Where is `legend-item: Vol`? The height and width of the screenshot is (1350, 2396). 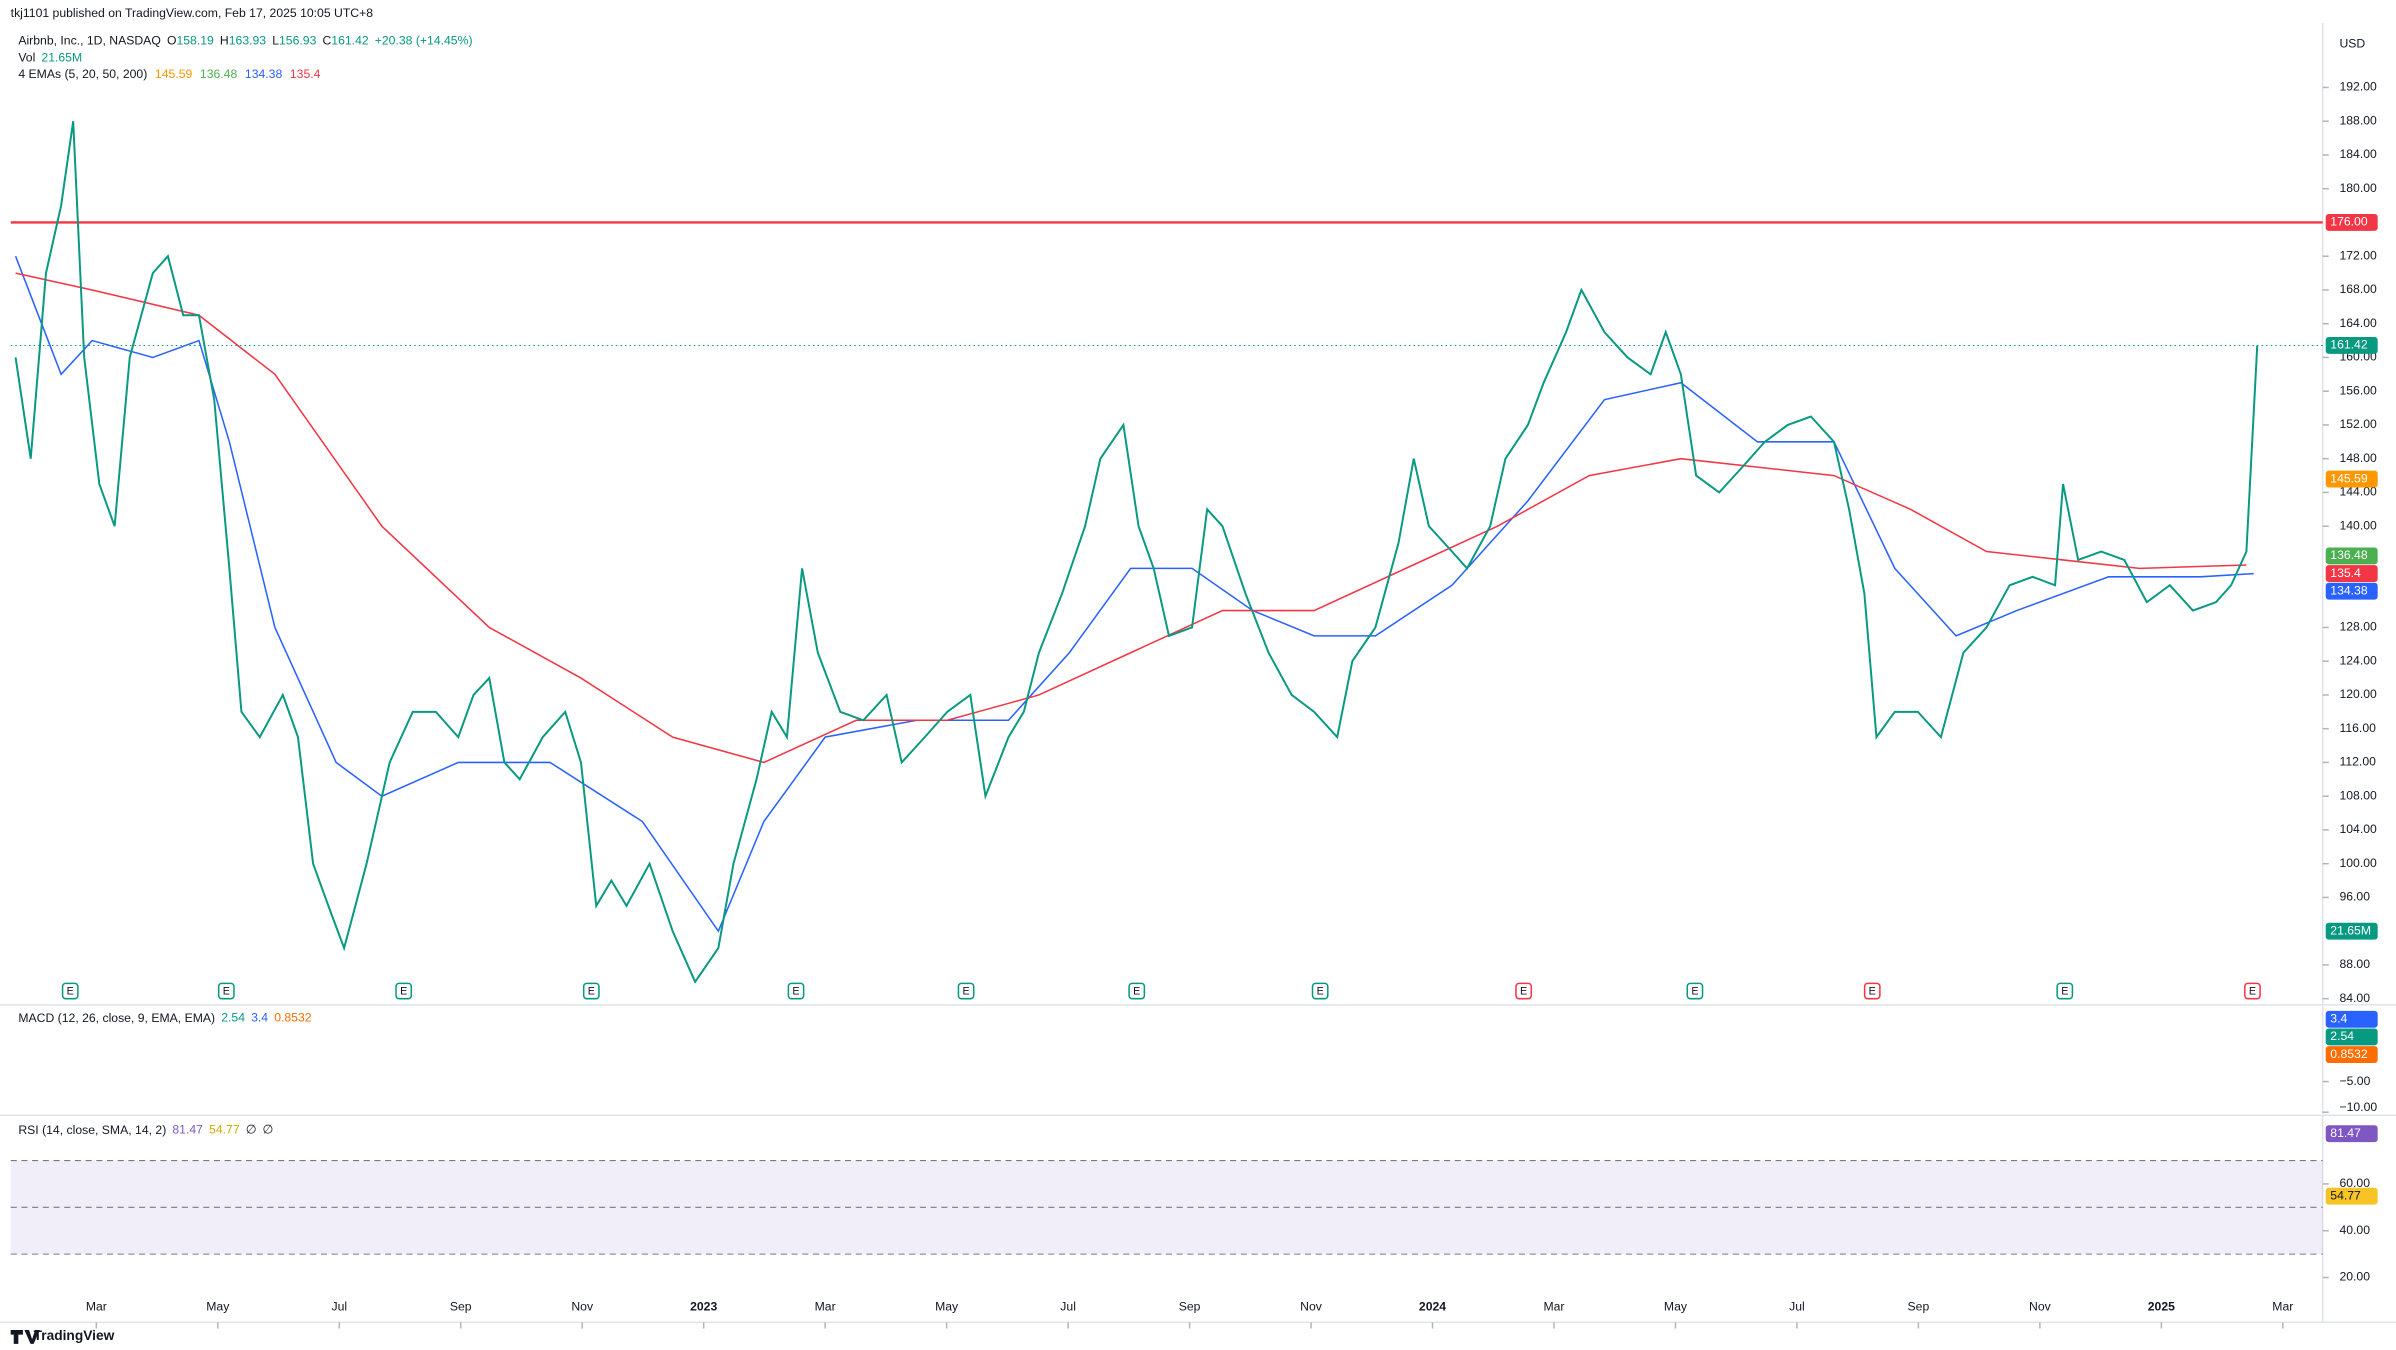
legend-item: Vol is located at coordinates (26, 58).